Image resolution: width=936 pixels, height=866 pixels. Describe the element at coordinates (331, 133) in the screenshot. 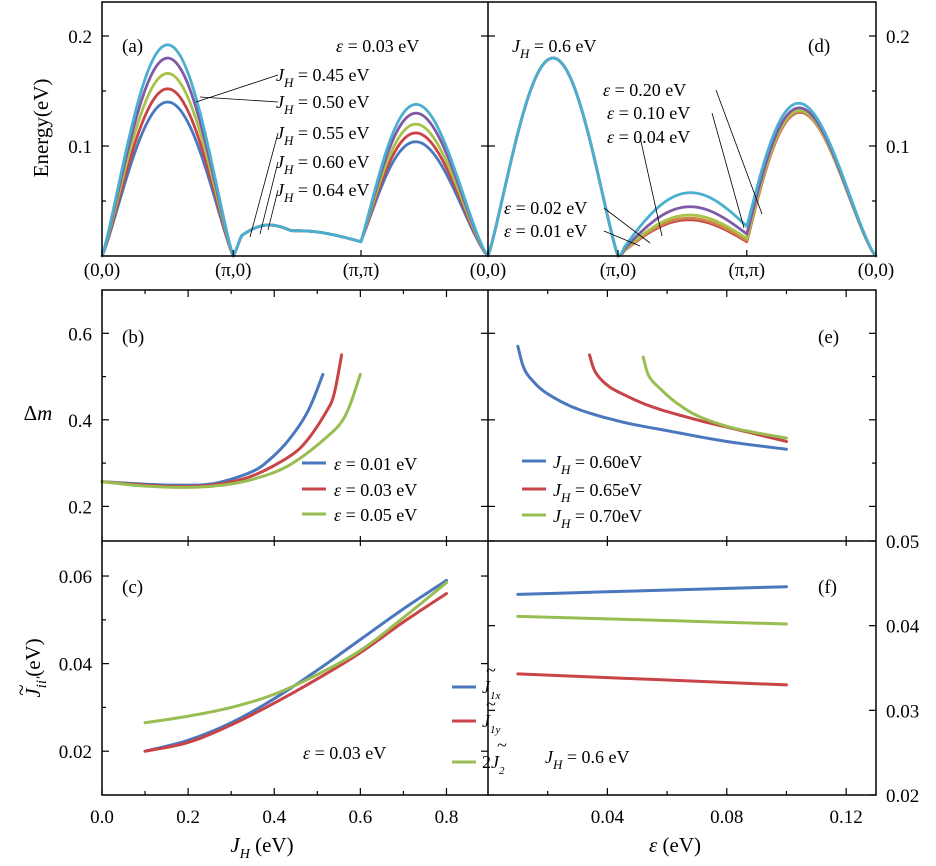

I see `text-span: = 0.55 eV` at that location.